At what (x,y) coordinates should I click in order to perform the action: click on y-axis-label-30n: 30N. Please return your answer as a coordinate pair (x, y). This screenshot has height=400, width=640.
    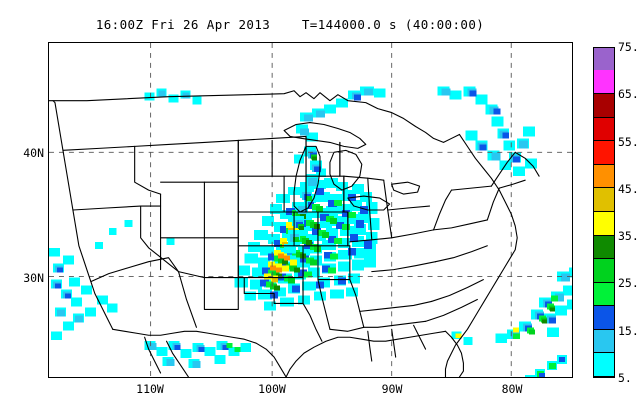
    Looking at the image, I should click on (33, 278).